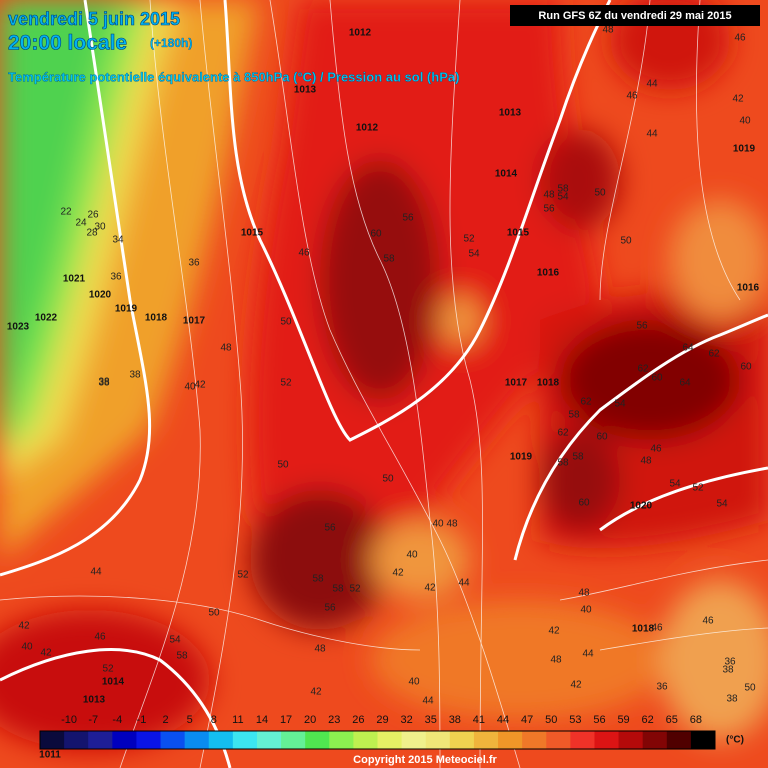 The image size is (768, 768). Describe the element at coordinates (643, 629) in the screenshot. I see `pressure-label: 1018` at that location.